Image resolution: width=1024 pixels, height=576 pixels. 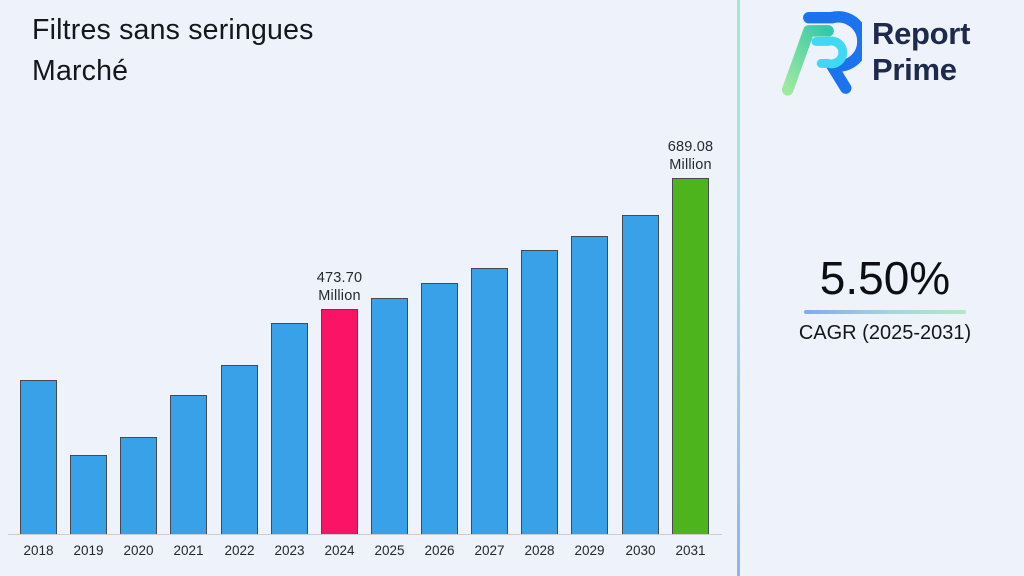 I want to click on bar-2029, so click(x=589, y=385).